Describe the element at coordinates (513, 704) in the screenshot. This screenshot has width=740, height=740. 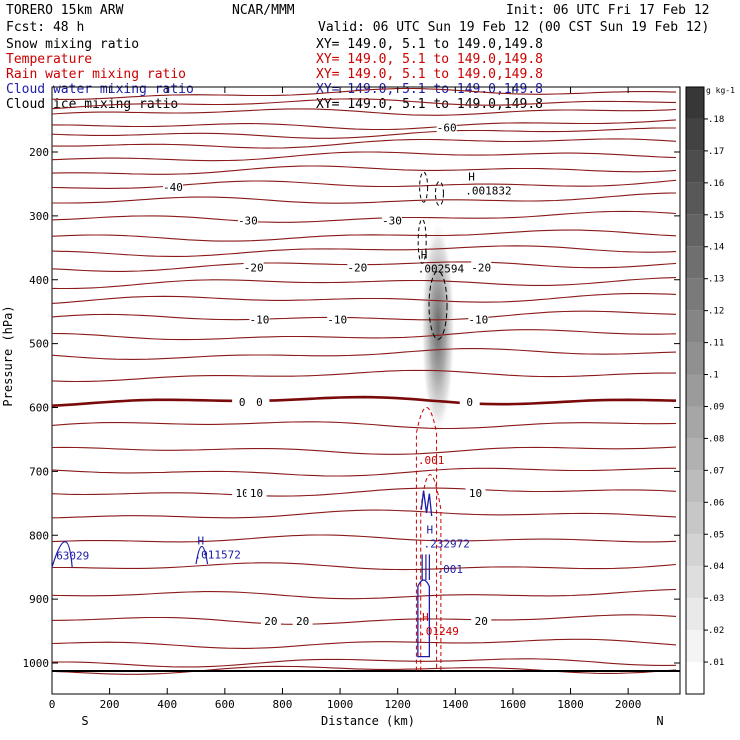
I see `x-tick-label: 1600` at that location.